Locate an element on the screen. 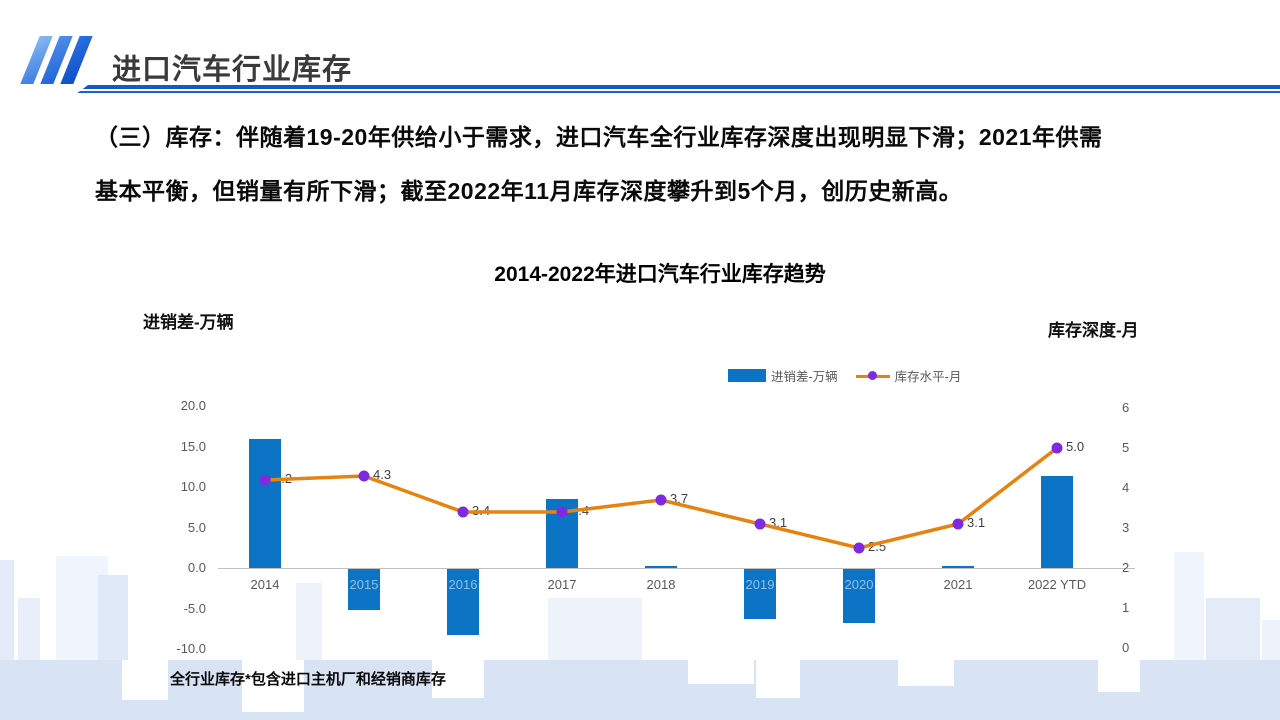  legend-label-line: 库存水平-月 is located at coordinates (928, 377).